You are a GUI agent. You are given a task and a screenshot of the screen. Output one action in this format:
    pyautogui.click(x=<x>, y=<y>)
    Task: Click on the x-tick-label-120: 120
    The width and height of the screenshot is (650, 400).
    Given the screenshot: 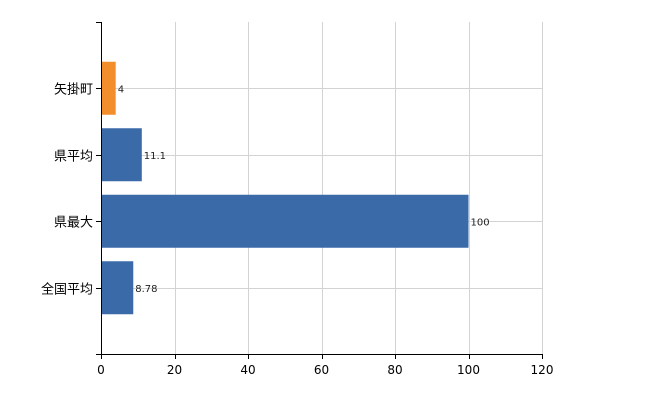 What is the action you would take?
    pyautogui.click(x=542, y=370)
    